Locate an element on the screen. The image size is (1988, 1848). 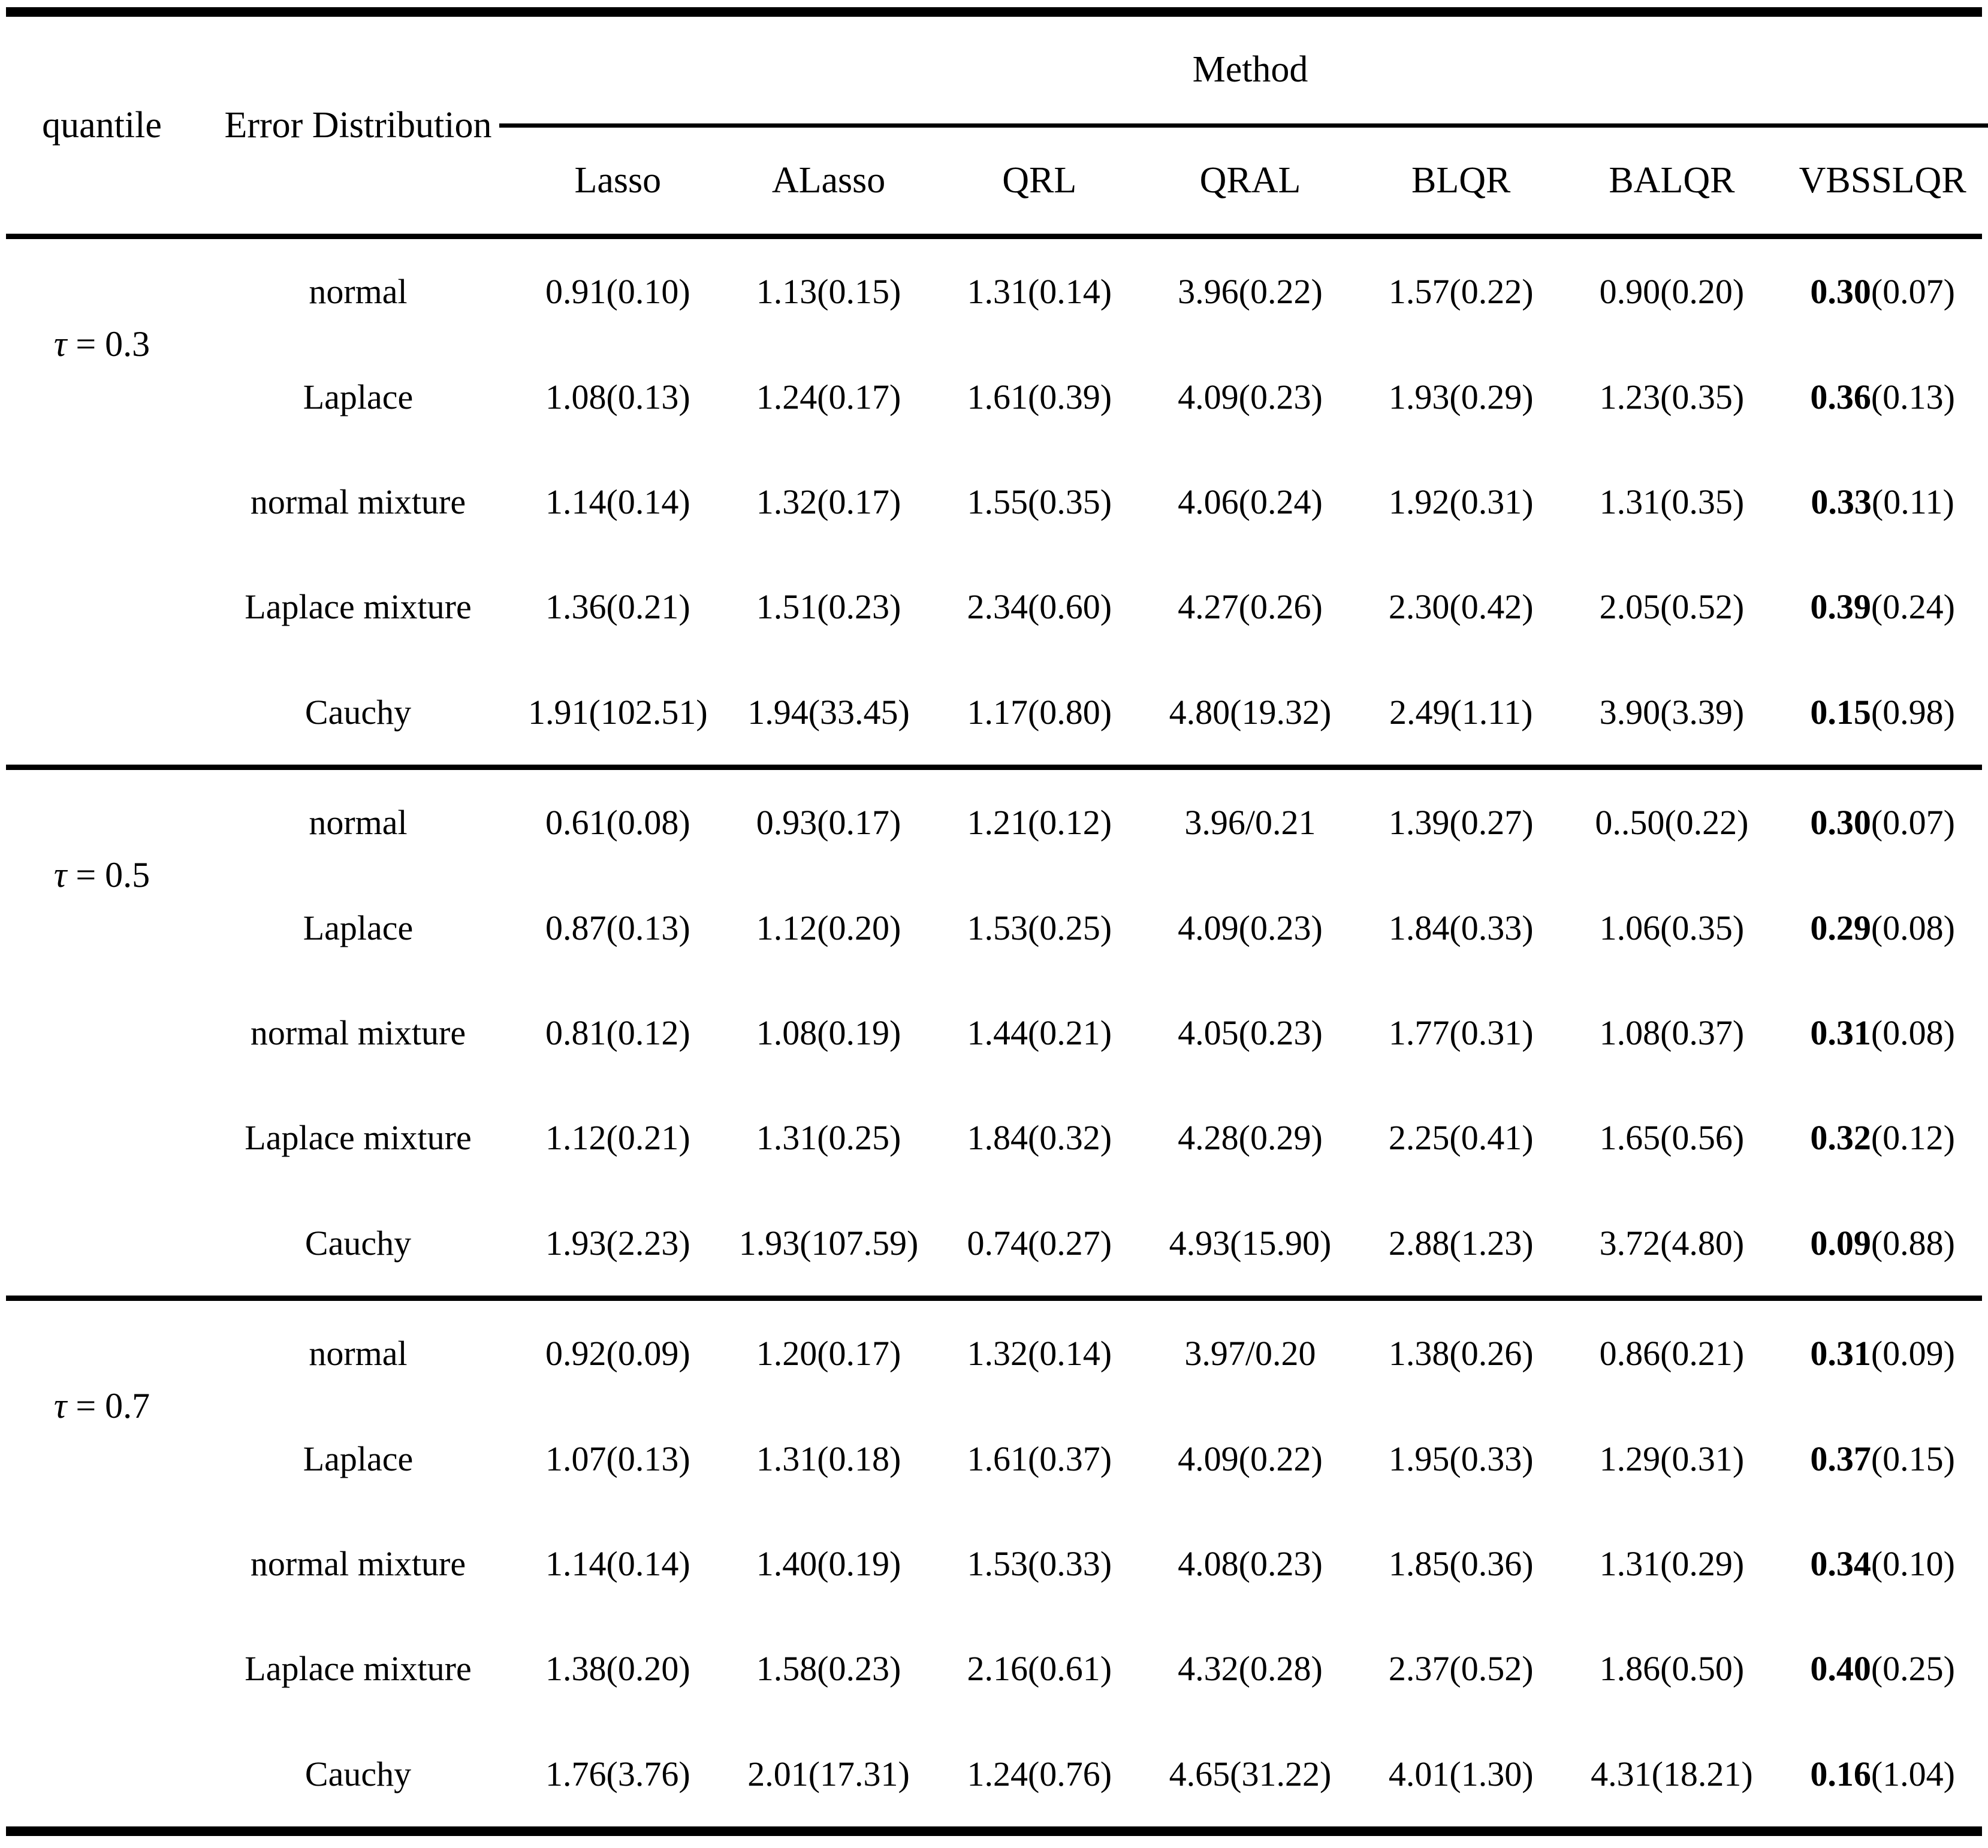
value-cell-qrl: 1.53(0.25) is located at coordinates (1040, 927).